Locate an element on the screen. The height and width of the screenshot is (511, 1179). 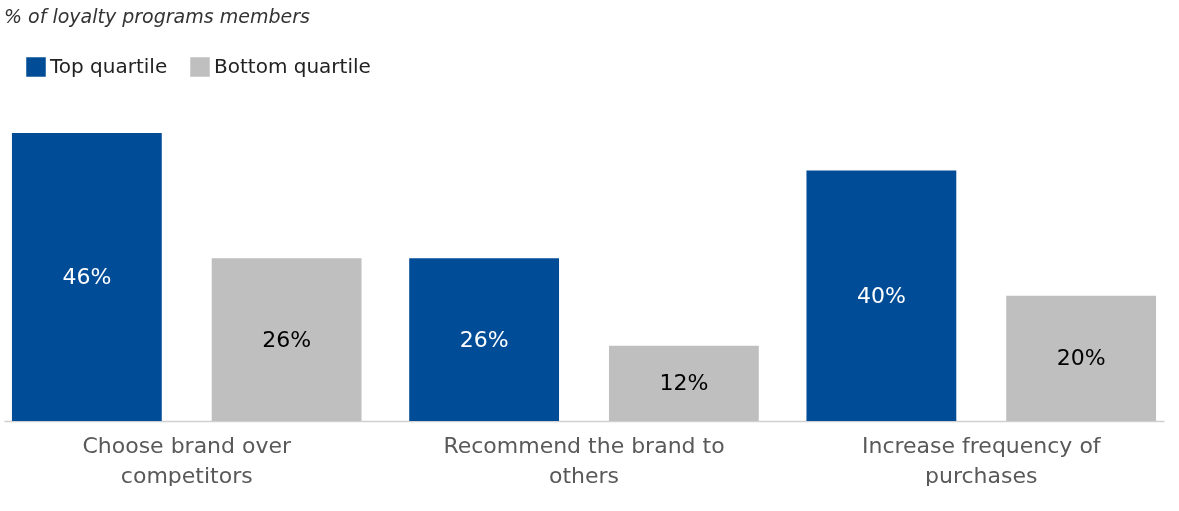
data-label: 46% is located at coordinates (87, 276).